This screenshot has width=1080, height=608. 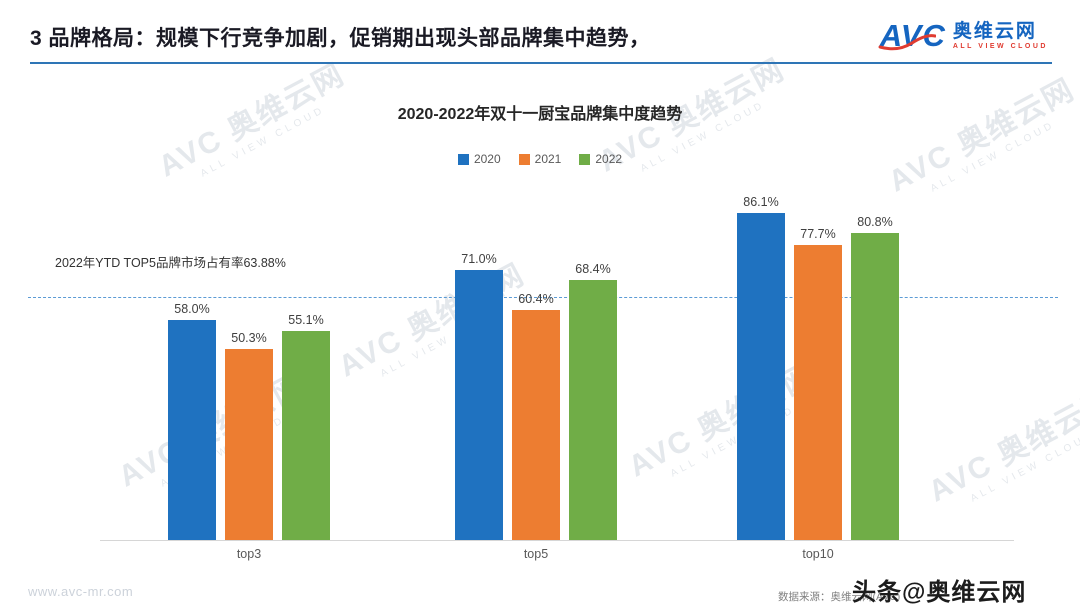 I want to click on legend-item: 2020, so click(x=479, y=159).